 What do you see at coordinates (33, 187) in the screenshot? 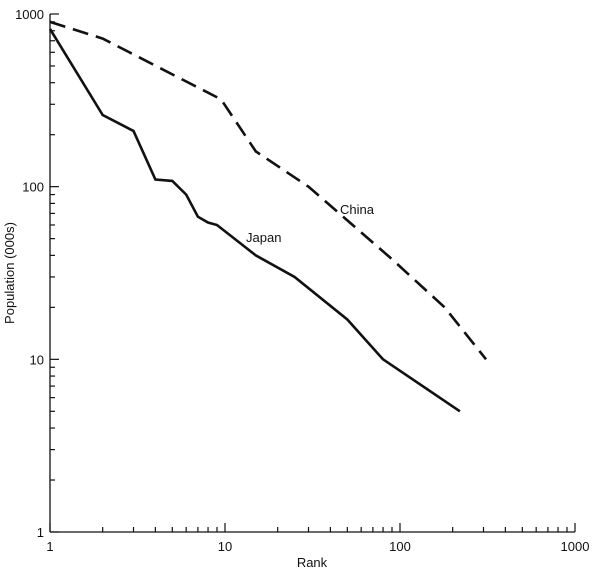
I see `y-tick-label: 100` at bounding box center [33, 187].